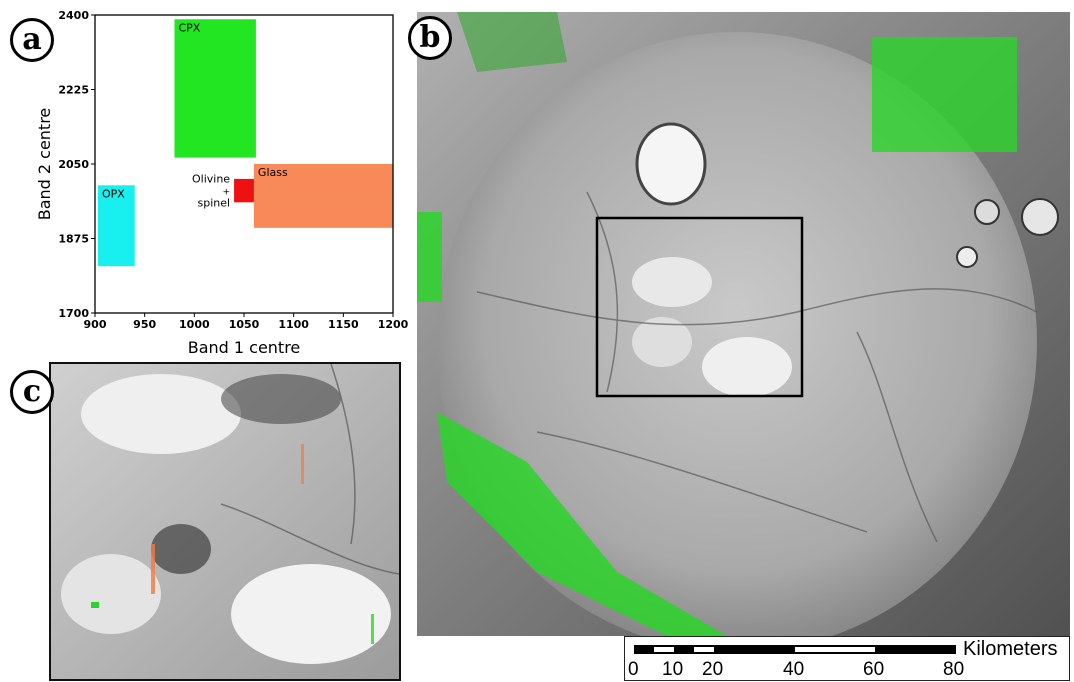  I want to click on x-tick-label: 1150, so click(343, 324).